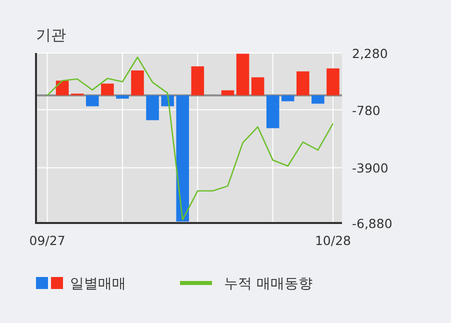  What do you see at coordinates (370, 168) in the screenshot?
I see `ytick: -3900` at bounding box center [370, 168].